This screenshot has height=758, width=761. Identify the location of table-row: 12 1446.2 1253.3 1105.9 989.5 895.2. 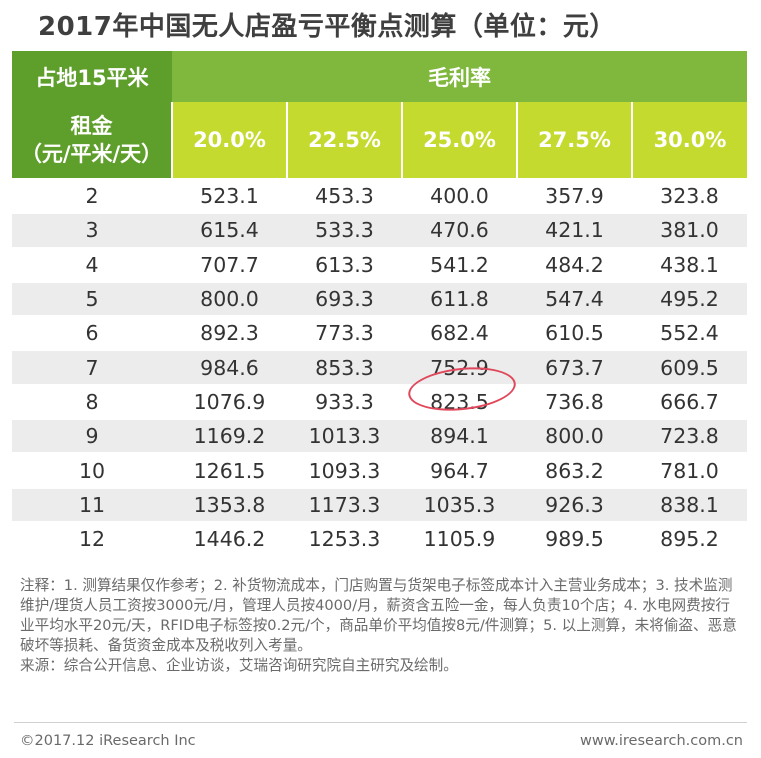
(379, 538).